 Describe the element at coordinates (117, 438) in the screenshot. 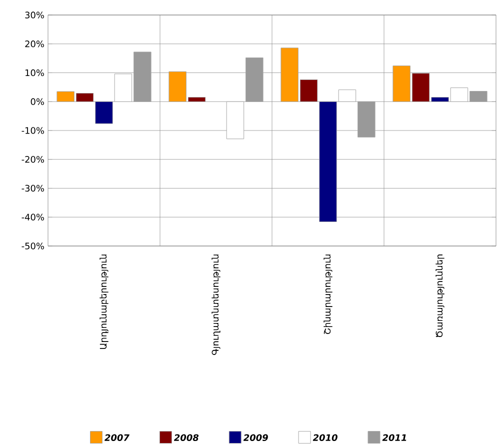

I see `legend-label: 2007` at that location.